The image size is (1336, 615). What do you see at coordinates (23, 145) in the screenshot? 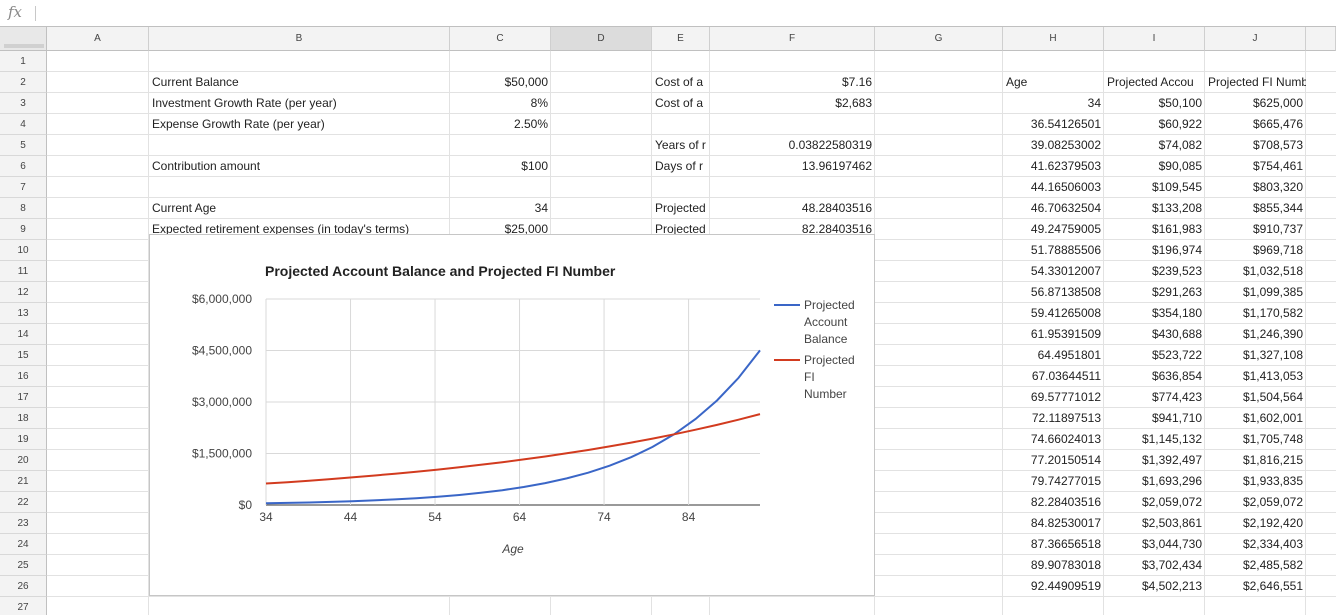
I see `row-header-5: 5` at bounding box center [23, 145].